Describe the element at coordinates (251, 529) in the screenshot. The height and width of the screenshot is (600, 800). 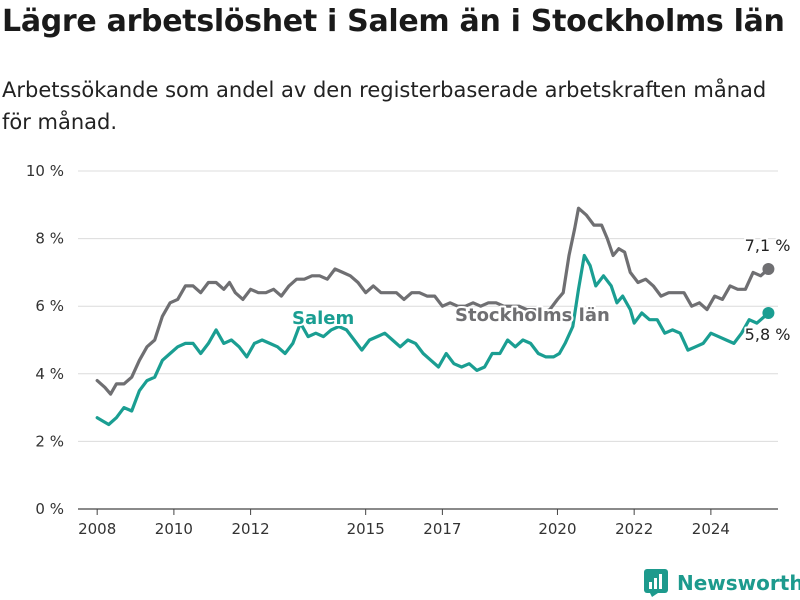
I see `x-tick-label: 2012` at that location.